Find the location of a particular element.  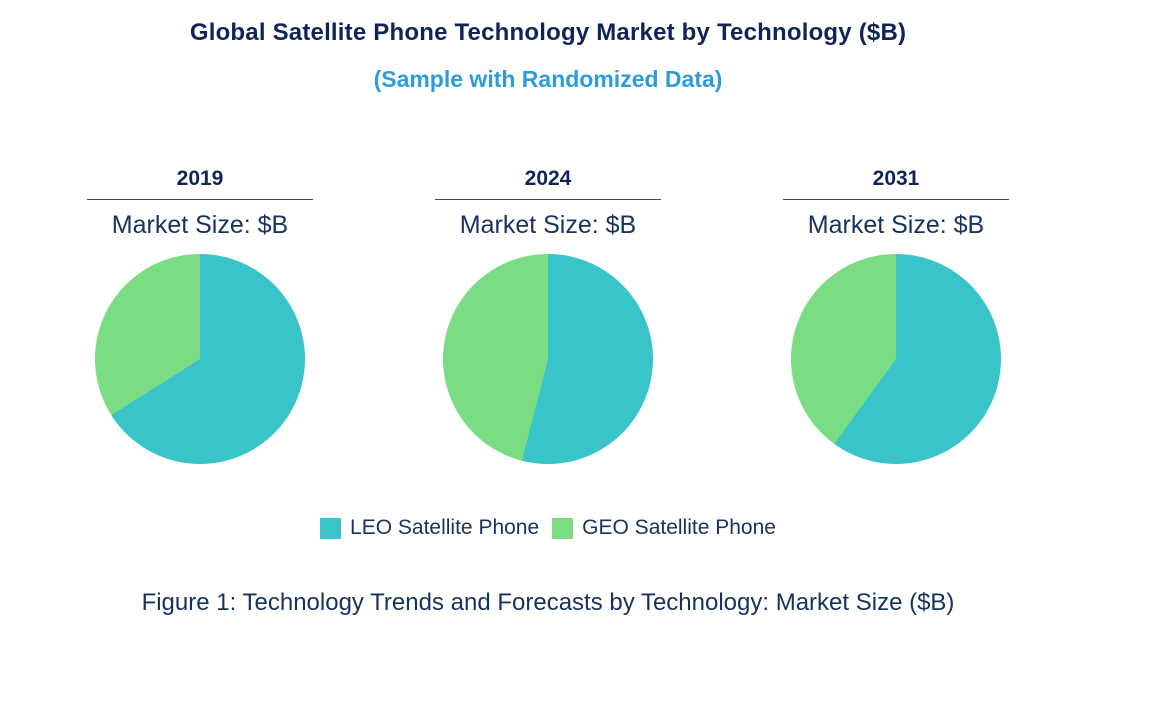

geo-color-swatch is located at coordinates (563, 528).